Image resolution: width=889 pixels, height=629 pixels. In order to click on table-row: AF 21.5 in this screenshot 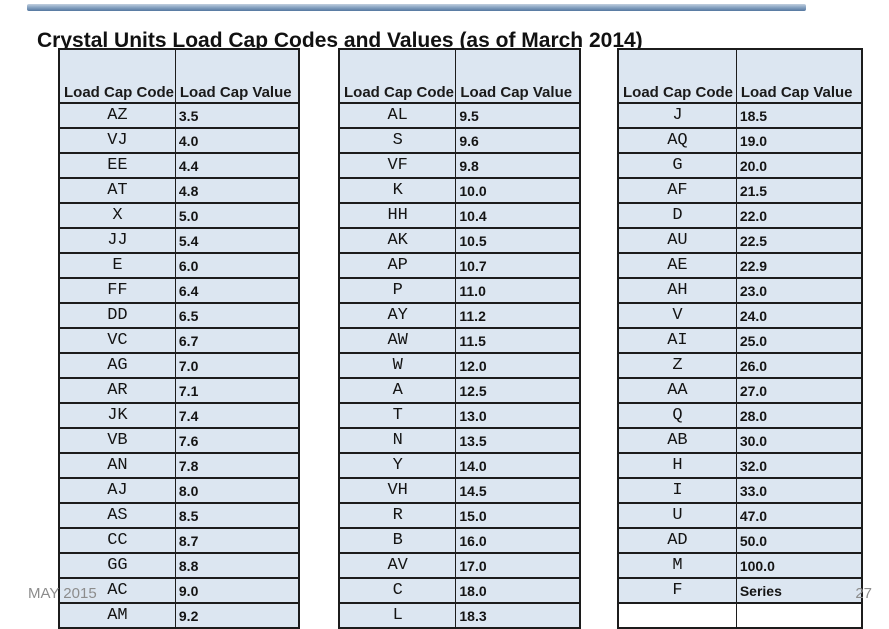, I will do `click(740, 190)`.